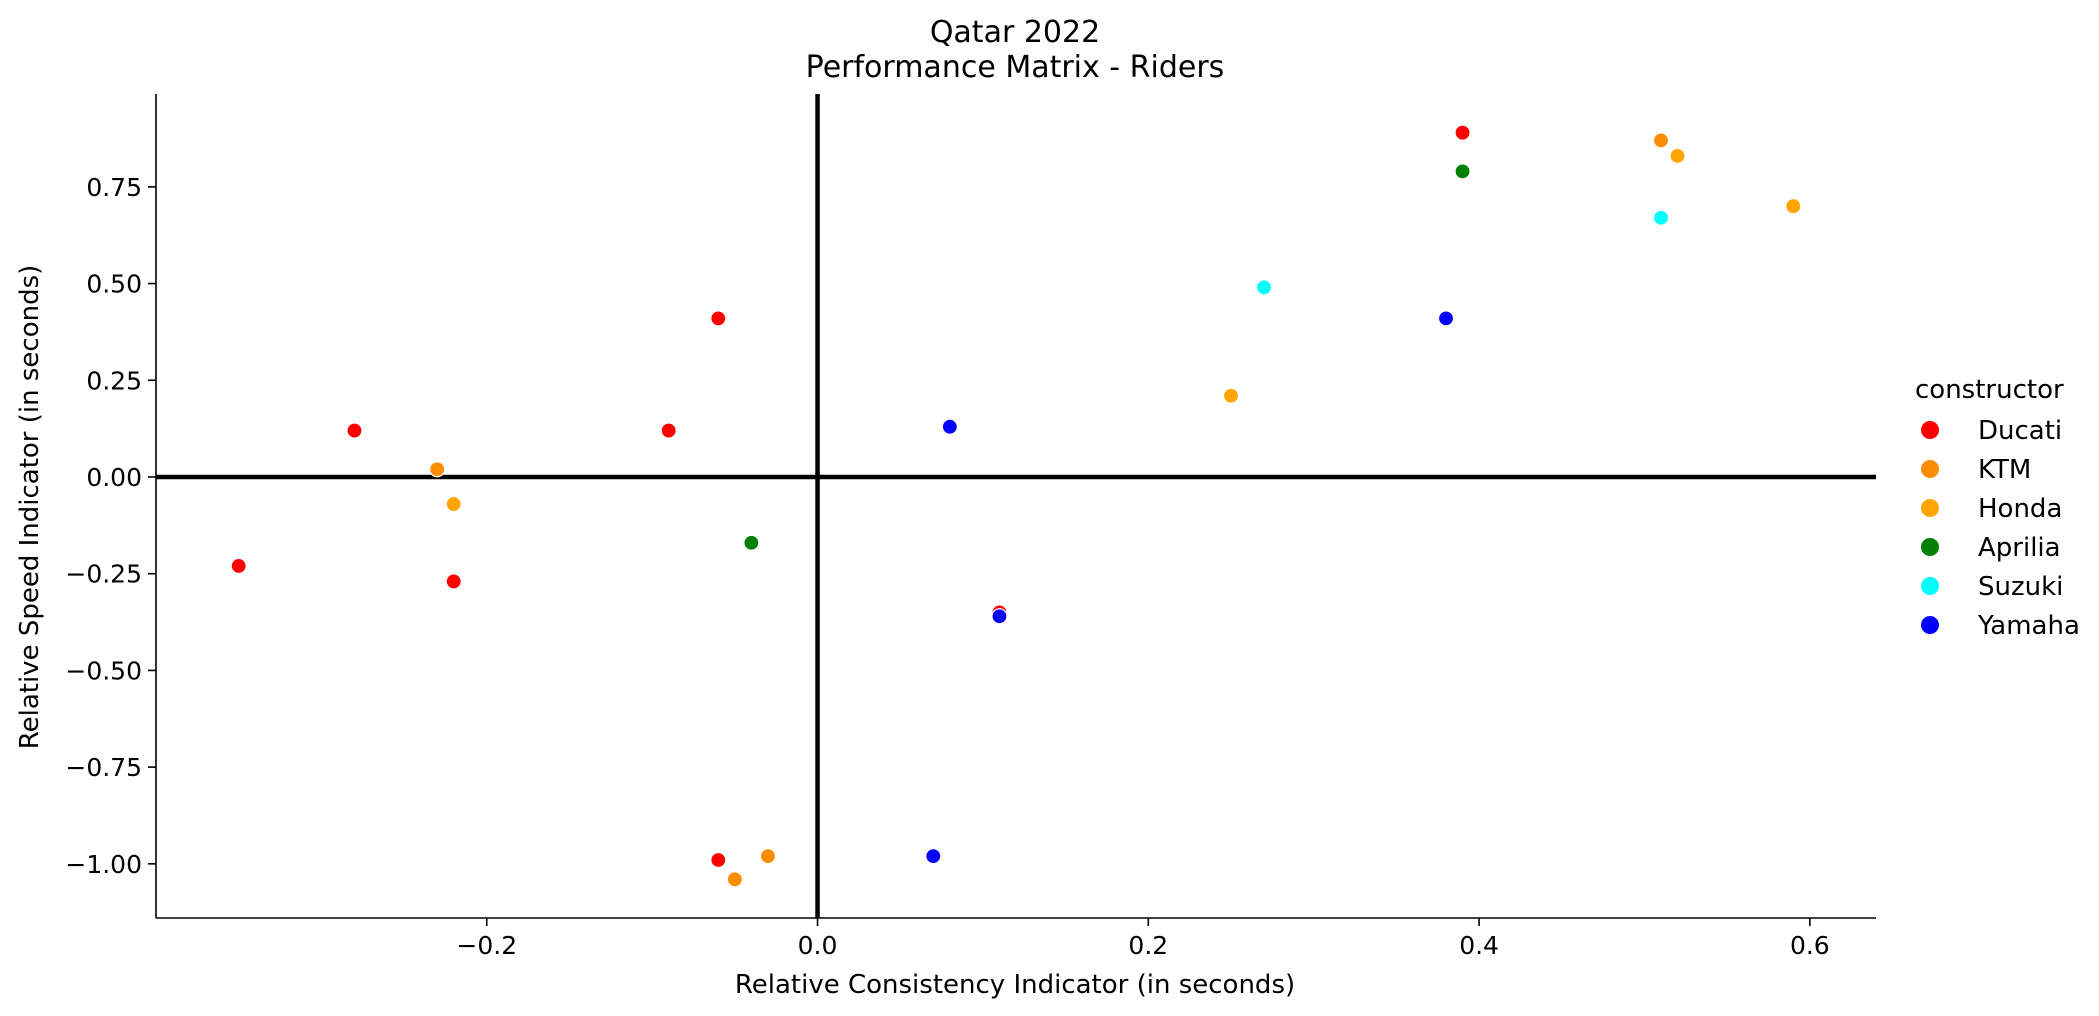 The height and width of the screenshot is (1016, 2099). I want to click on y-tick-label: 0.00, so click(114, 477).